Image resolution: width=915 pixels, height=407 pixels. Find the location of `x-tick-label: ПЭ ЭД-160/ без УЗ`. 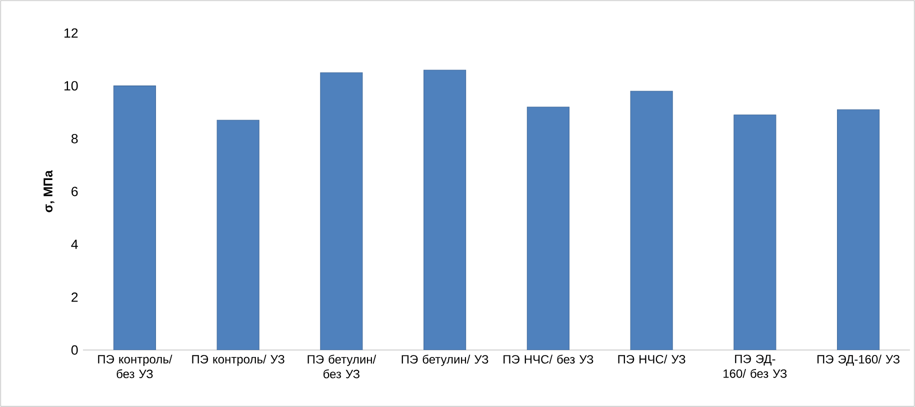

x-tick-label: ПЭ ЭД-160/ без УЗ is located at coordinates (755, 366).